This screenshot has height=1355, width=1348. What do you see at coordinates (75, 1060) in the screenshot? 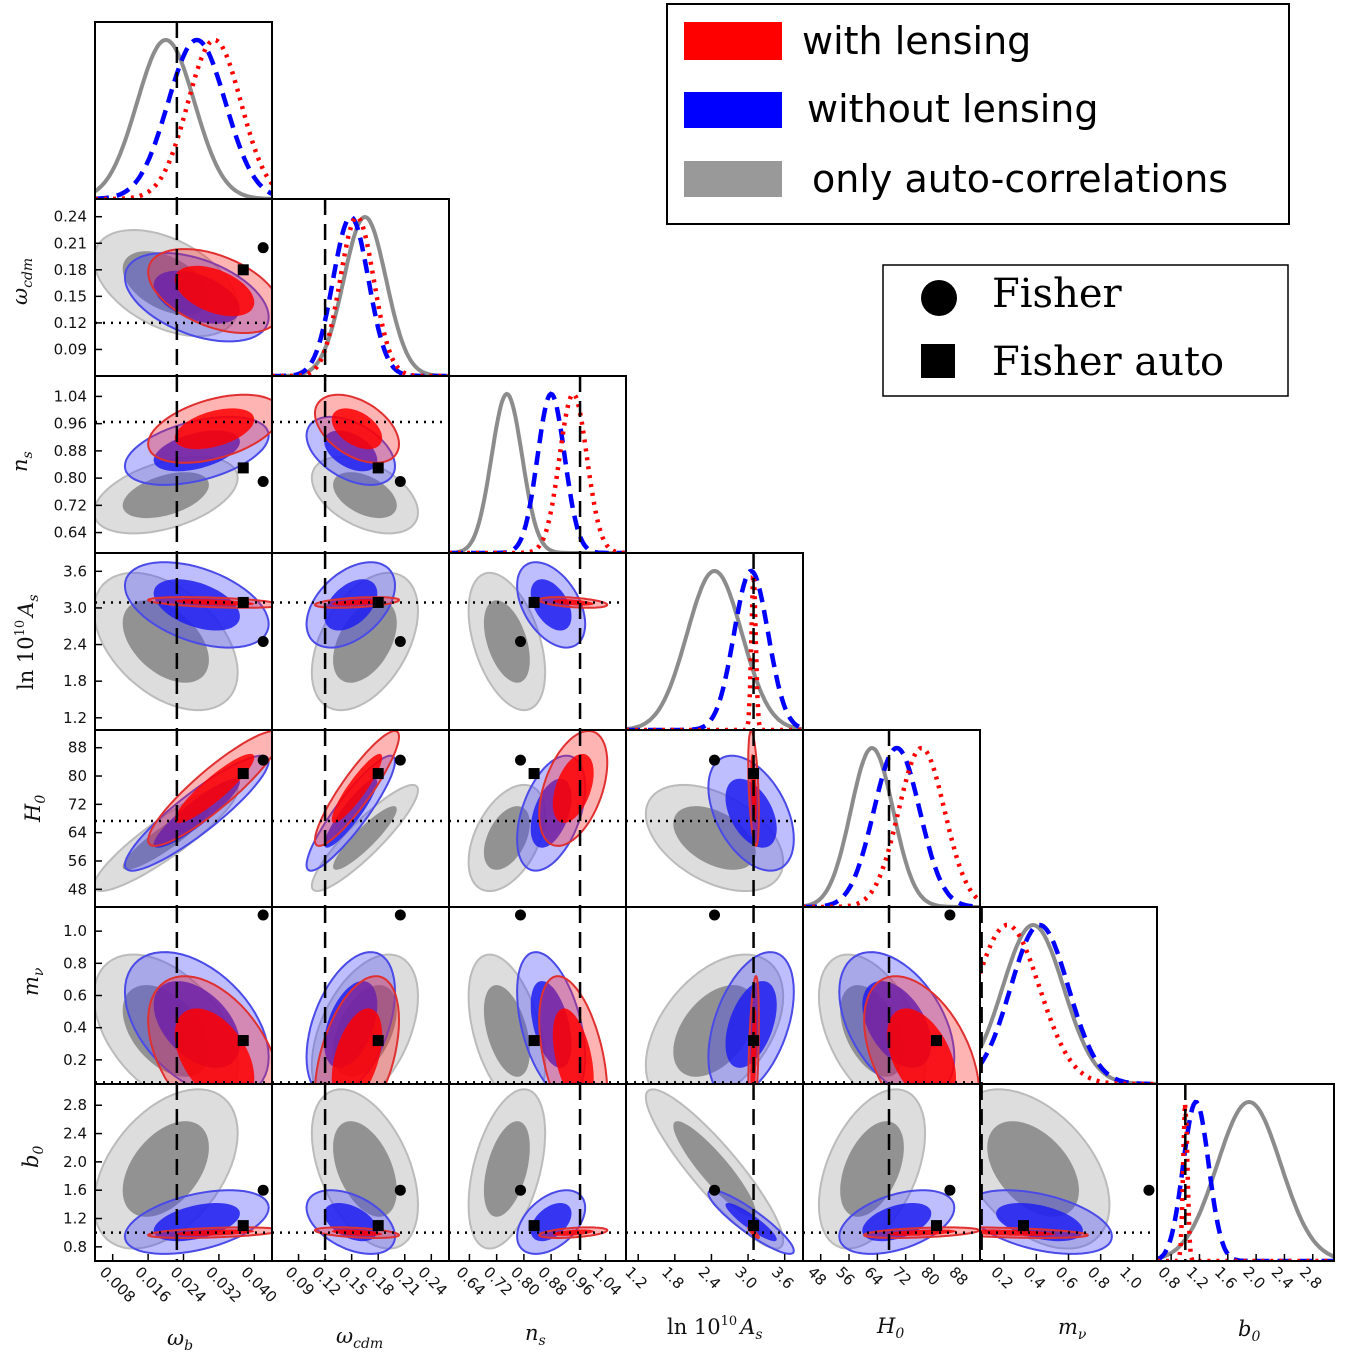
I see `y-tick-label: 0.2` at bounding box center [75, 1060].